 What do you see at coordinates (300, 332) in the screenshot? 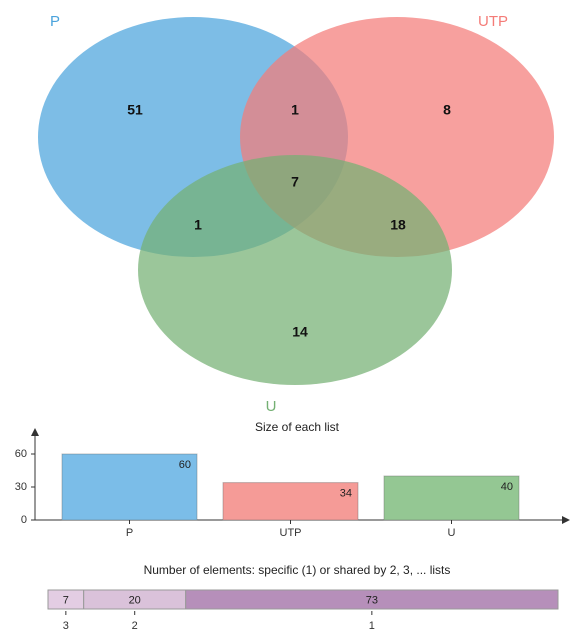
I see `region-count: 14` at bounding box center [300, 332].